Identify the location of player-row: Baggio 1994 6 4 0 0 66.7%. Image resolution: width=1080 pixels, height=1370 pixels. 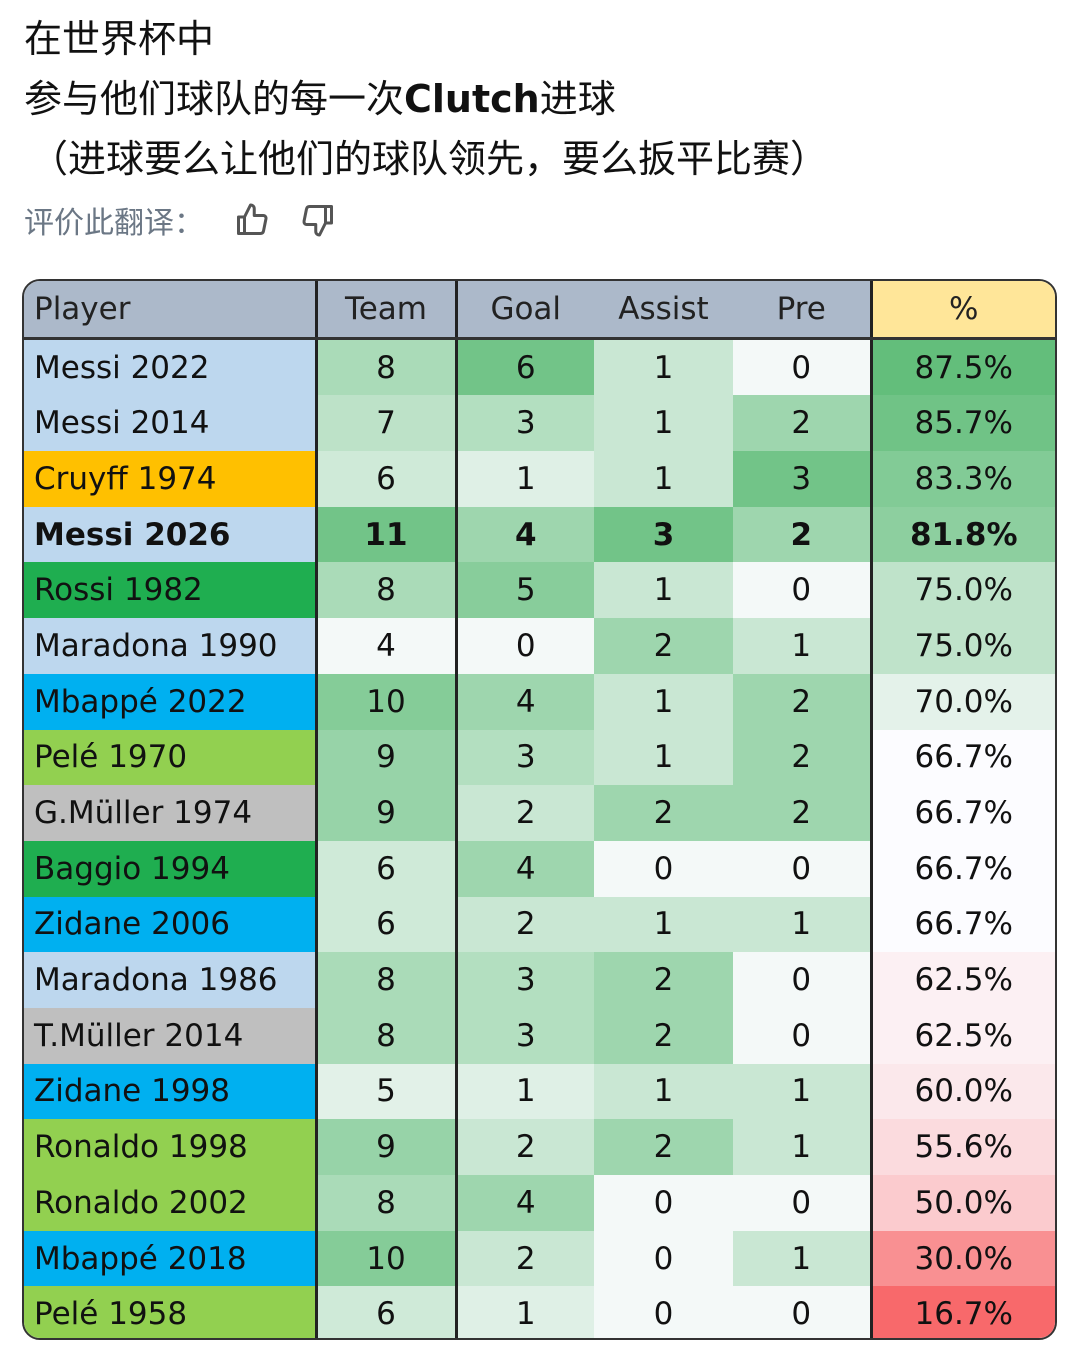
(539, 868).